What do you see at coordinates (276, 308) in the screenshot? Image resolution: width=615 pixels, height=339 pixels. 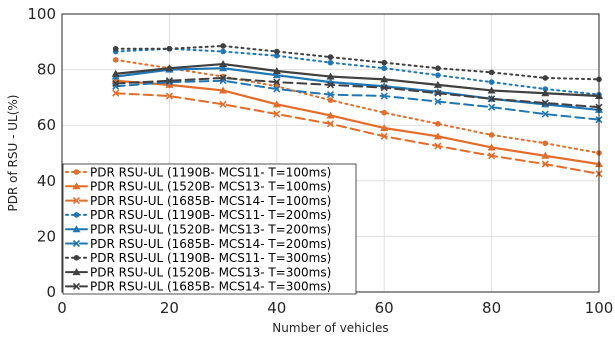 I see `x-tick-label: 40` at bounding box center [276, 308].